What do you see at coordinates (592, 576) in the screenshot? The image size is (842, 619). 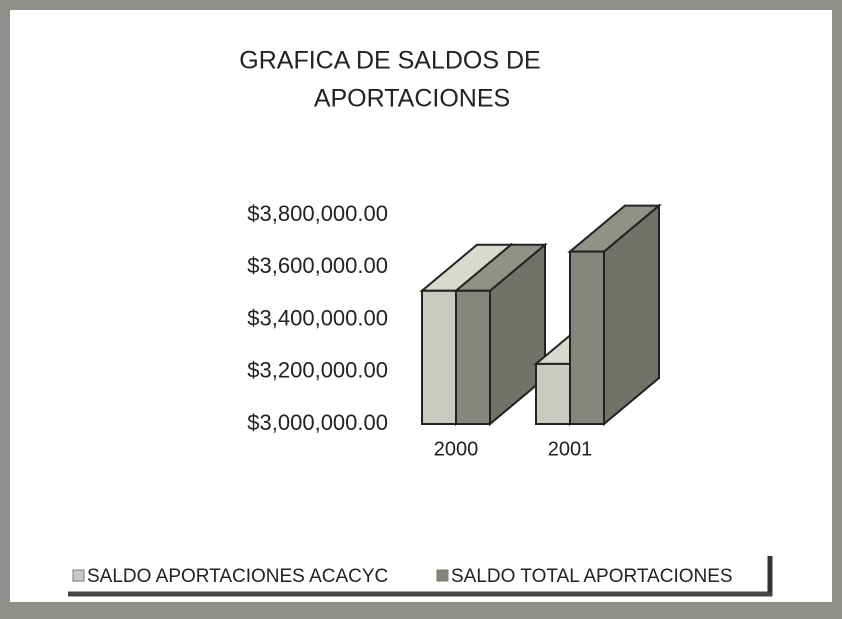 I see `legend-label: SALDO TOTAL APORTACIONES` at bounding box center [592, 576].